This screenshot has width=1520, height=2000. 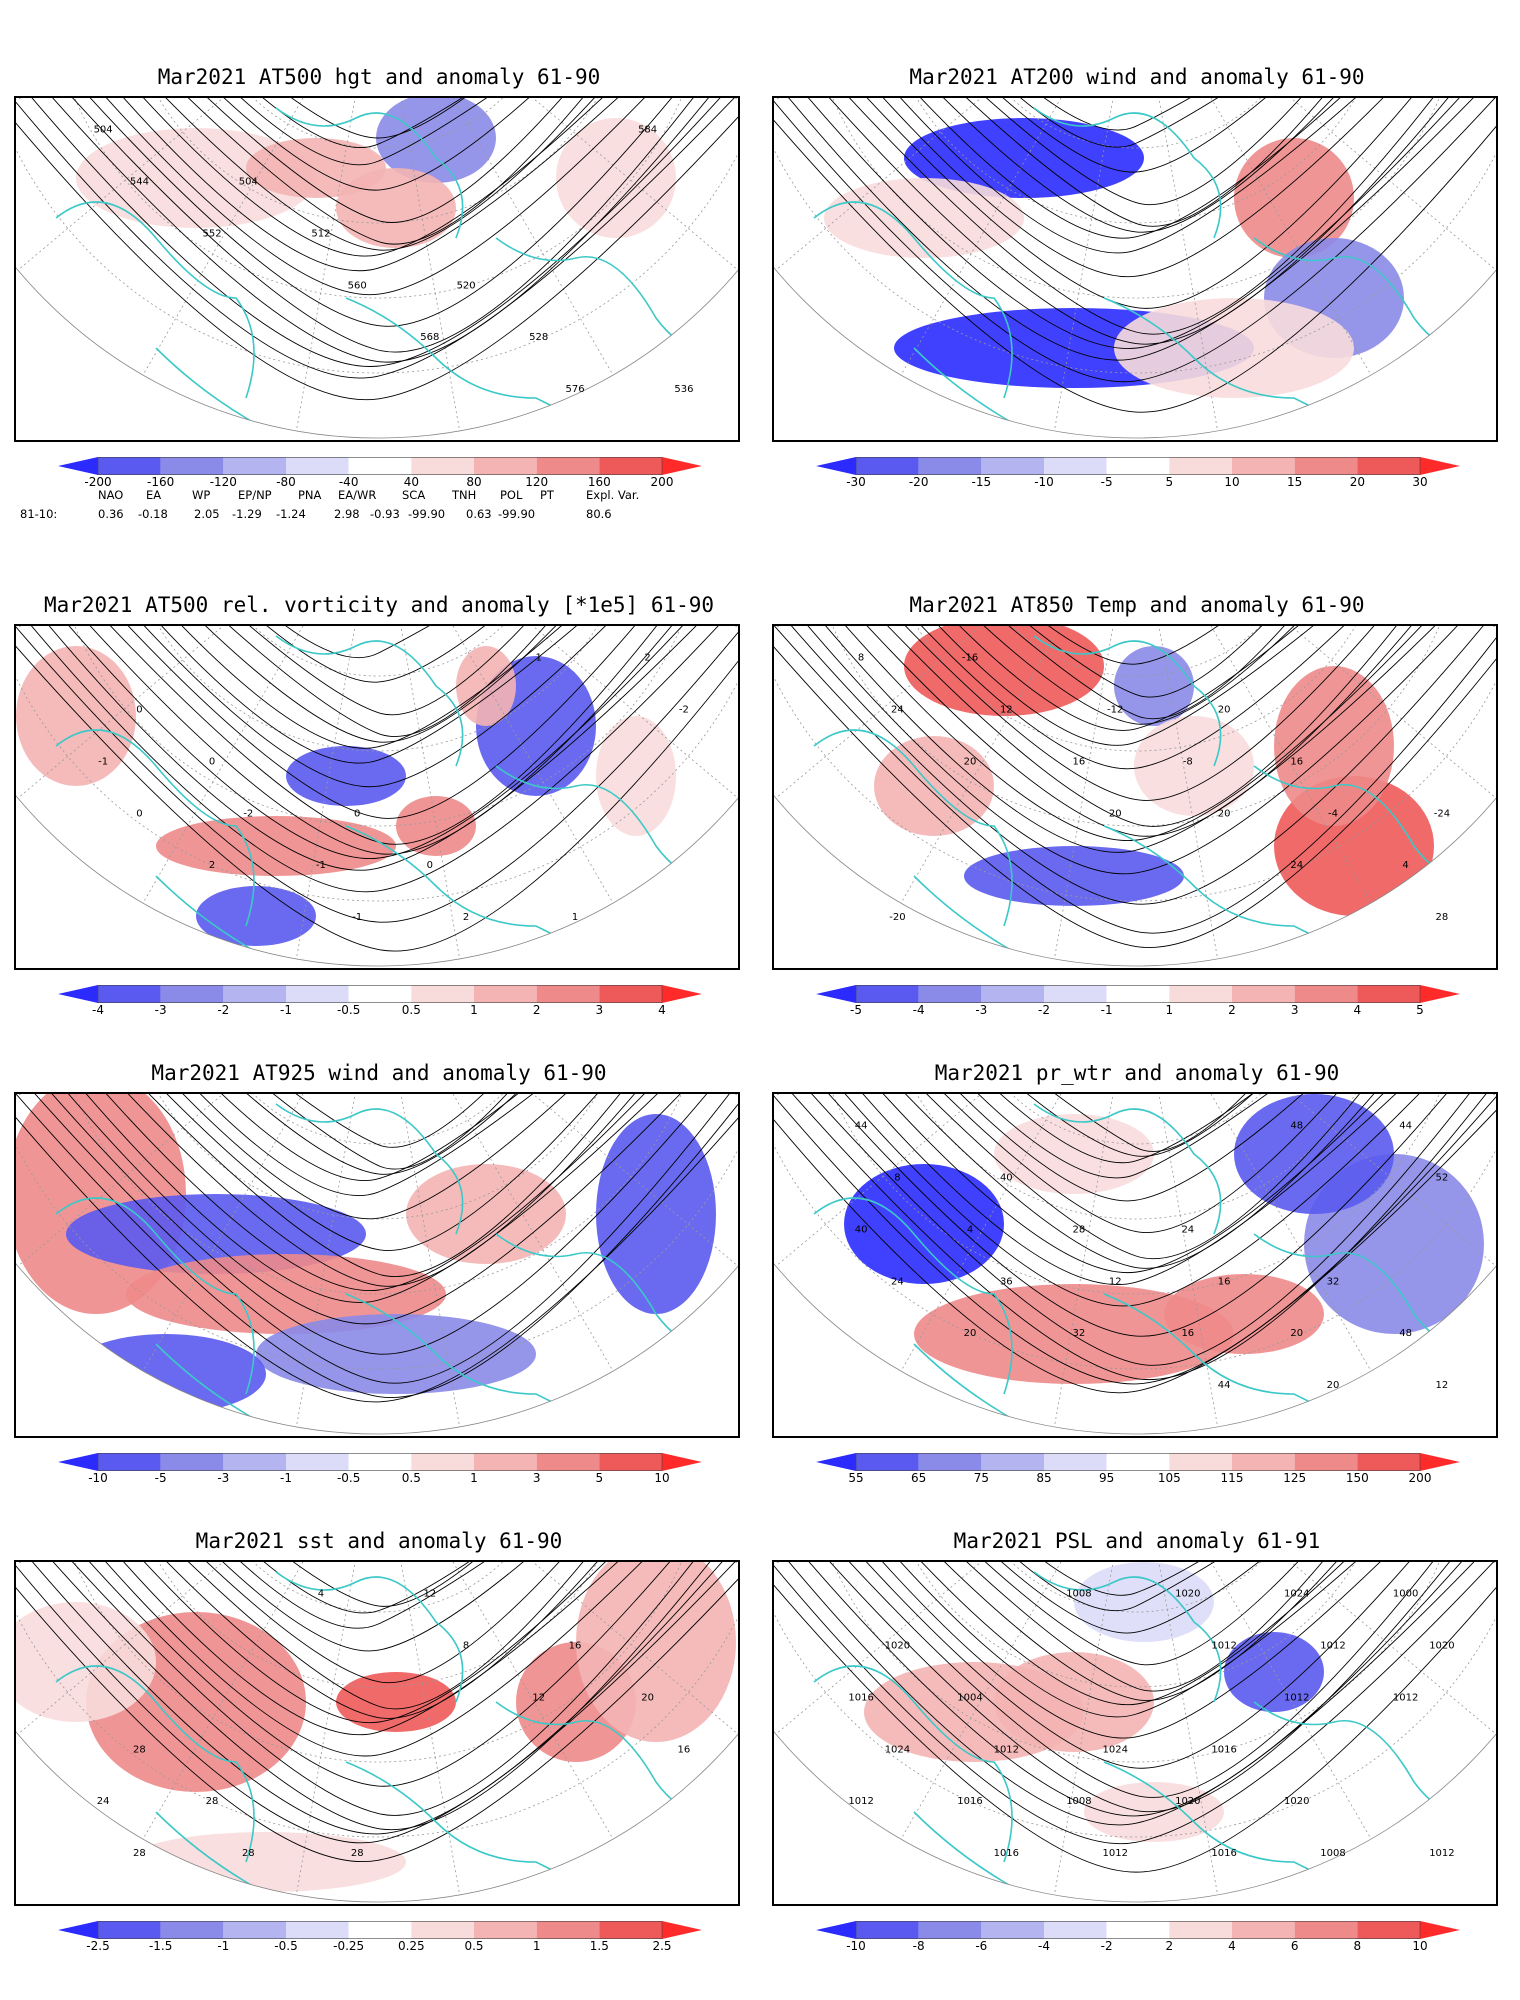 I want to click on colorbar-label: -40, so click(x=348, y=482).